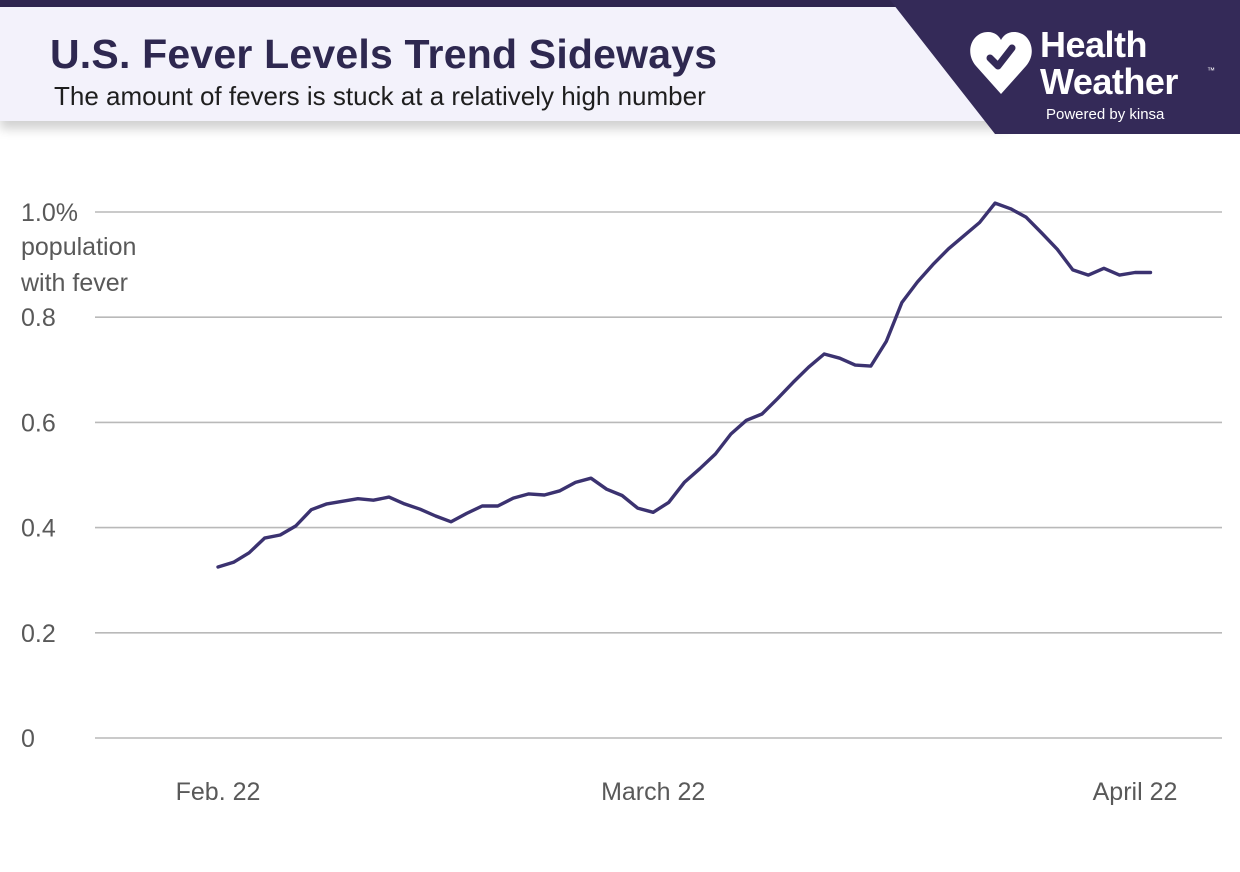 The width and height of the screenshot is (1240, 872). Describe the element at coordinates (1135, 792) in the screenshot. I see `x-tick-label: April 22` at that location.